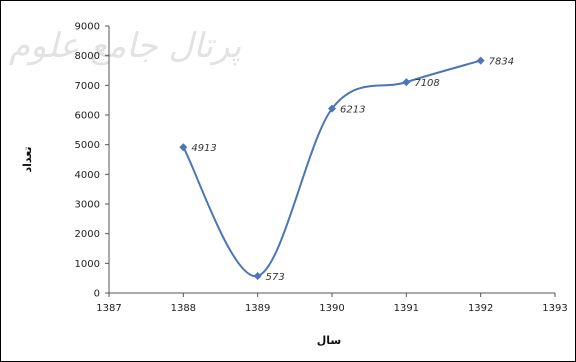 This screenshot has width=576, height=362. Describe the element at coordinates (275, 277) in the screenshot. I see `data-label: 573` at that location.